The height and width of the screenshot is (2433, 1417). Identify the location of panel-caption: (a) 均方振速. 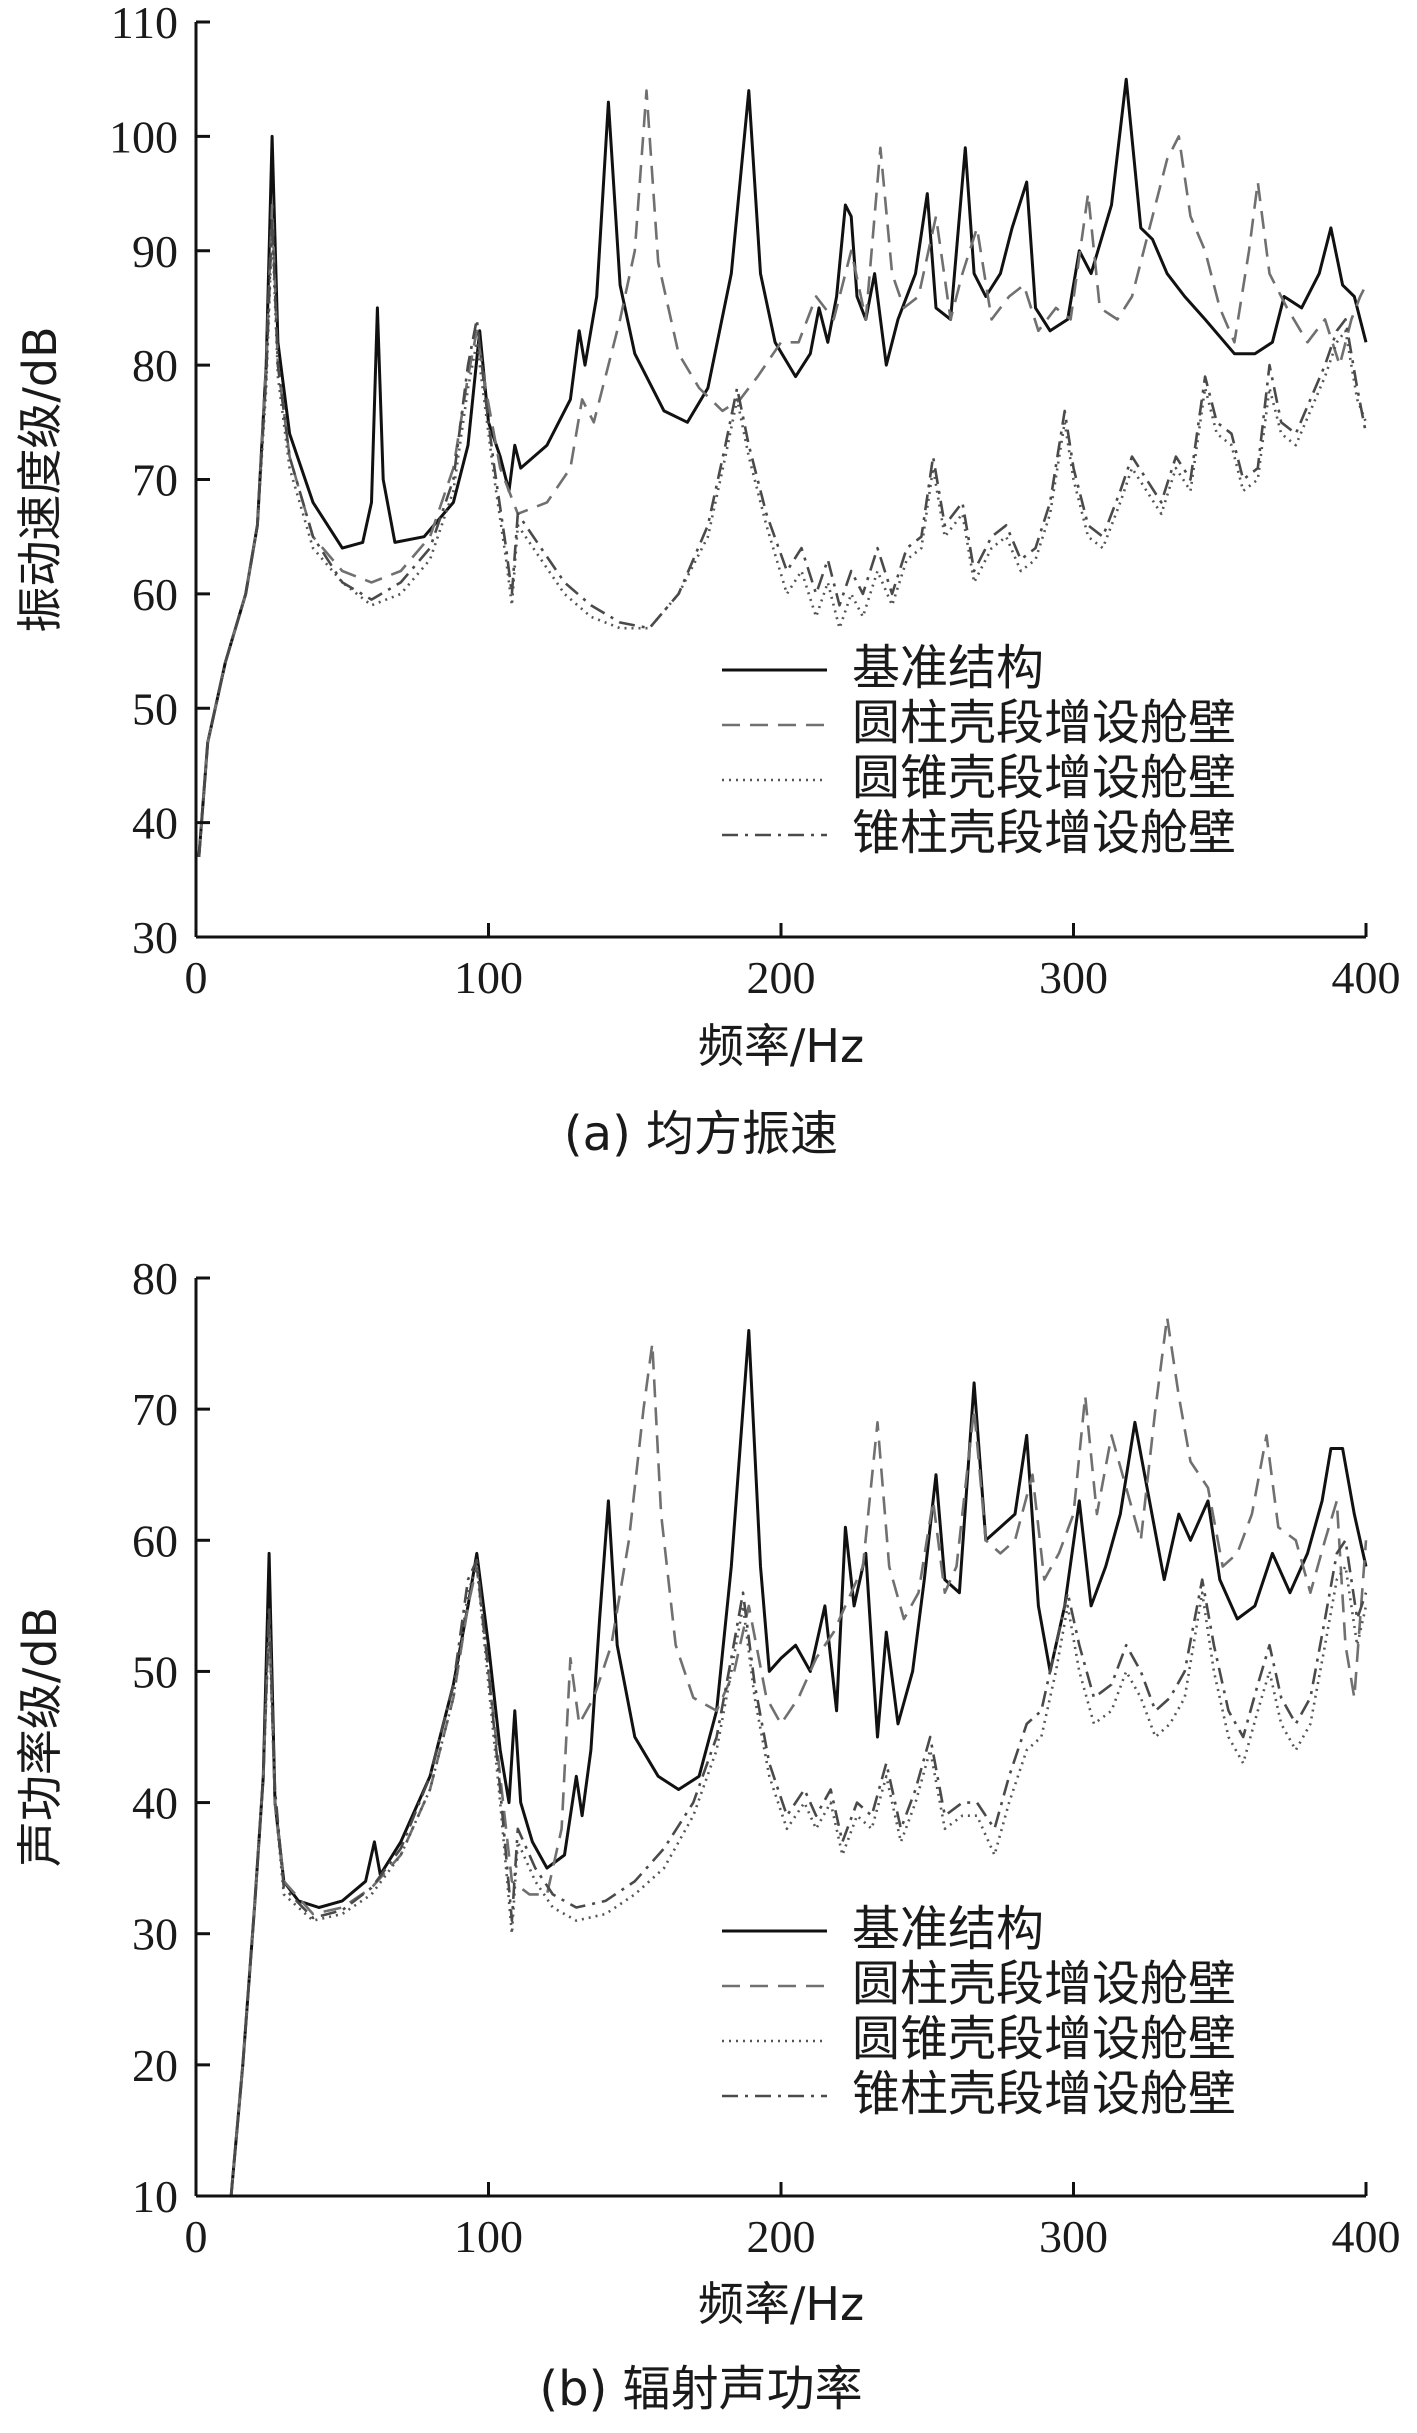
(701, 1134).